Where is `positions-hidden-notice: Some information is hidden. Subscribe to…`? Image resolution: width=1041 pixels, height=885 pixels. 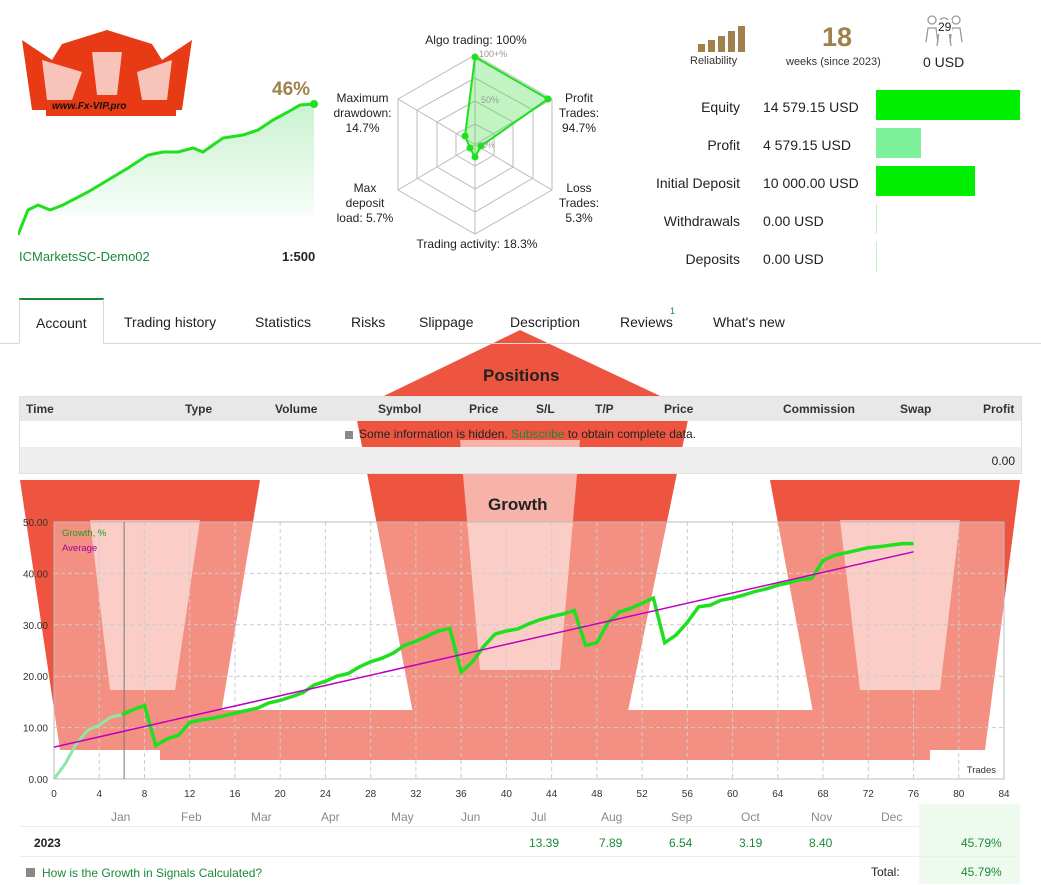
positions-hidden-notice: Some information is hidden. Subscribe to… is located at coordinates (520, 434).